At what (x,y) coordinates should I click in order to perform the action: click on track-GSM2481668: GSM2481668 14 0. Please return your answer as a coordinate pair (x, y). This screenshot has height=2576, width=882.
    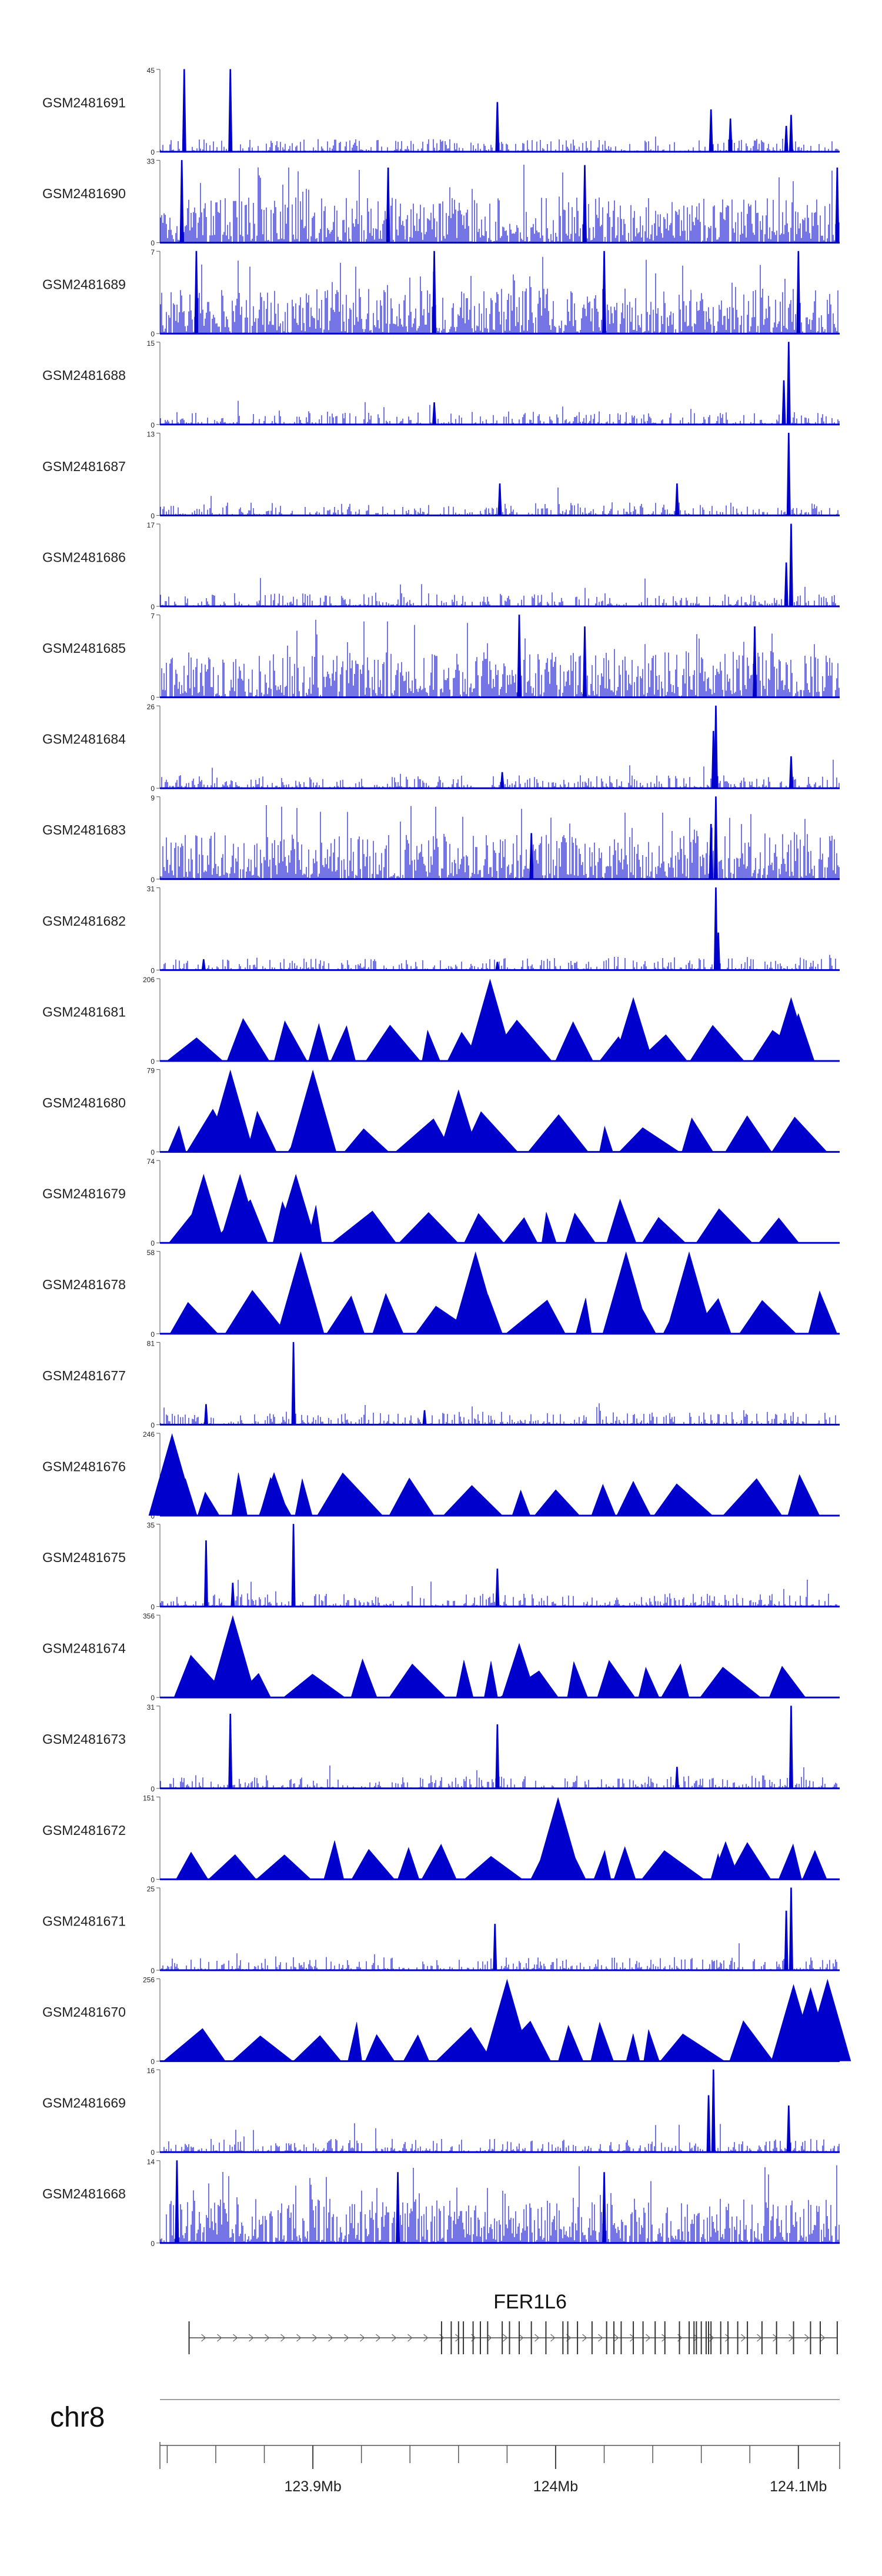
    Looking at the image, I should click on (441, 2203).